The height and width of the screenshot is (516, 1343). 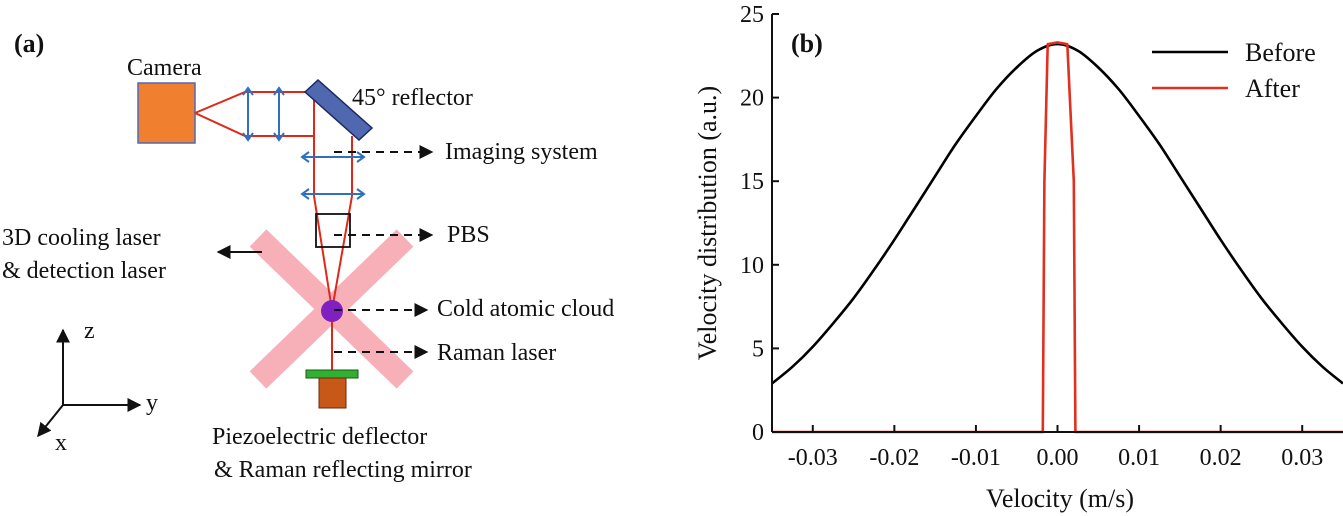 I want to click on imaging-system-label: Imaging system, so click(x=521, y=152).